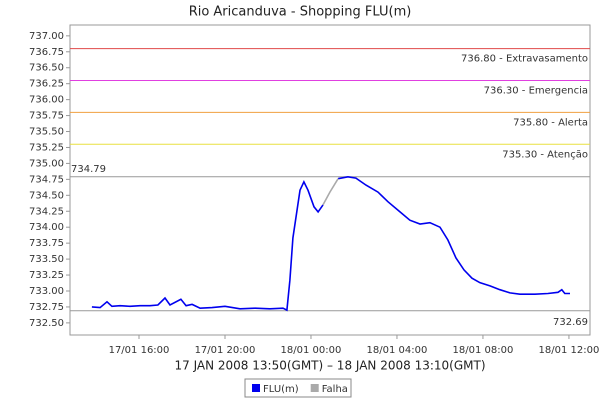 This screenshot has height=400, width=600. I want to click on y-tick-label: 734.00, so click(46, 227).